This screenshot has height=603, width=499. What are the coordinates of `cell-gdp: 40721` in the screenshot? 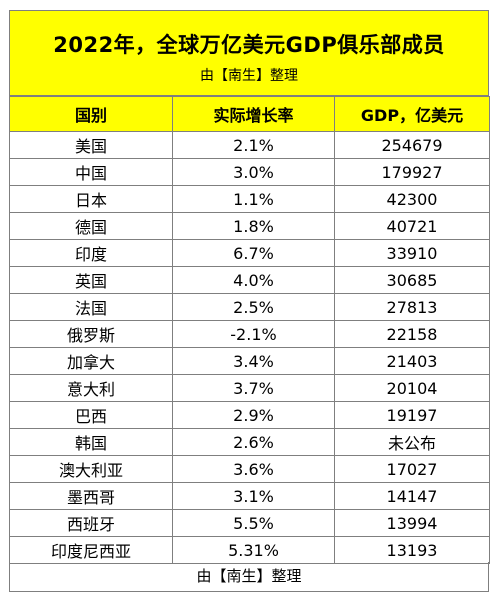 It's located at (412, 226).